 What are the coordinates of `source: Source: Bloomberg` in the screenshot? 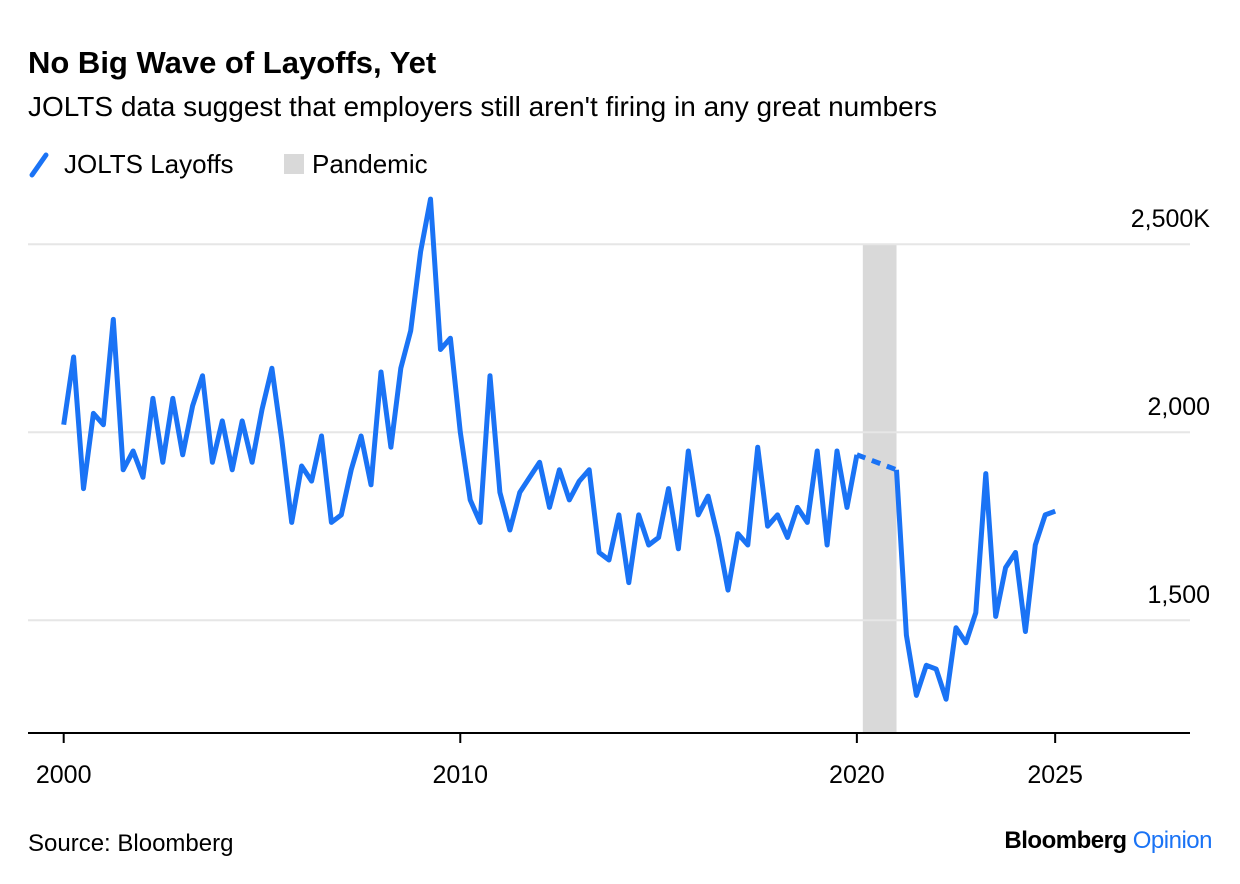 It's located at (130, 843).